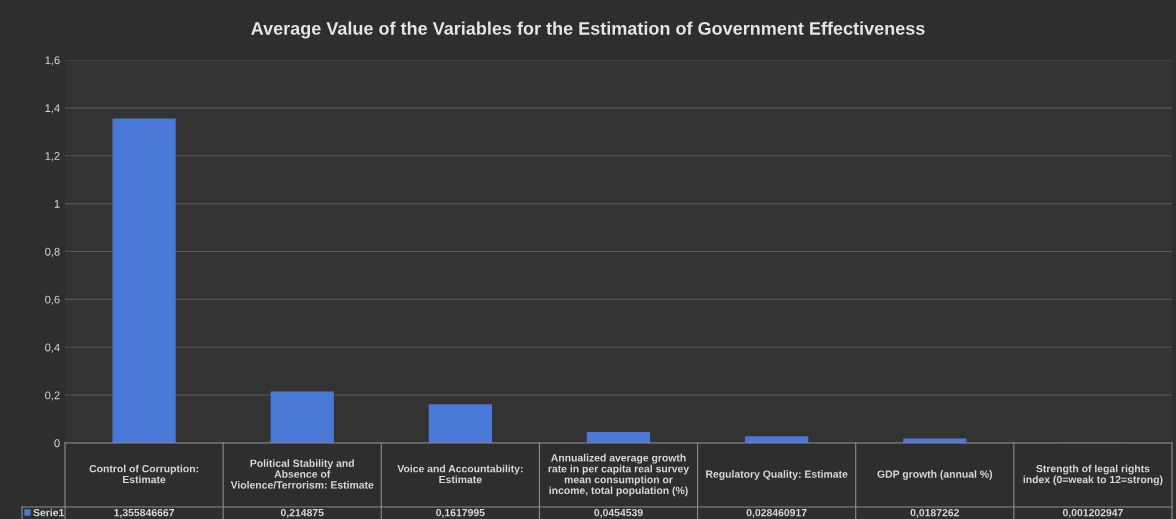 This screenshot has height=519, width=1176. I want to click on y-tick-label: 1,4, so click(52, 109).